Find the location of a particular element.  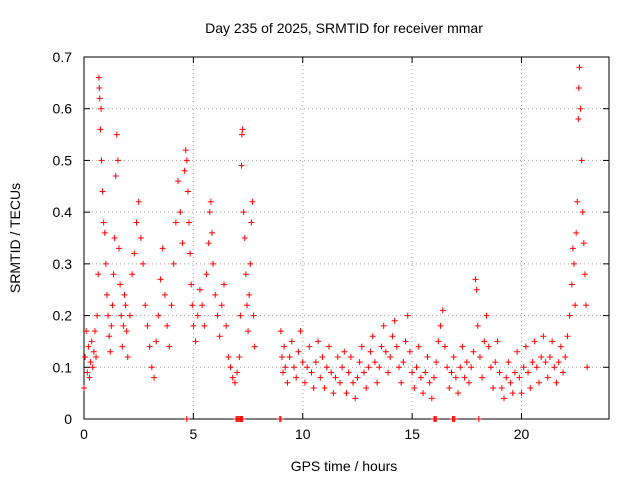

y-tick-label: 0.2 is located at coordinates (63, 316).